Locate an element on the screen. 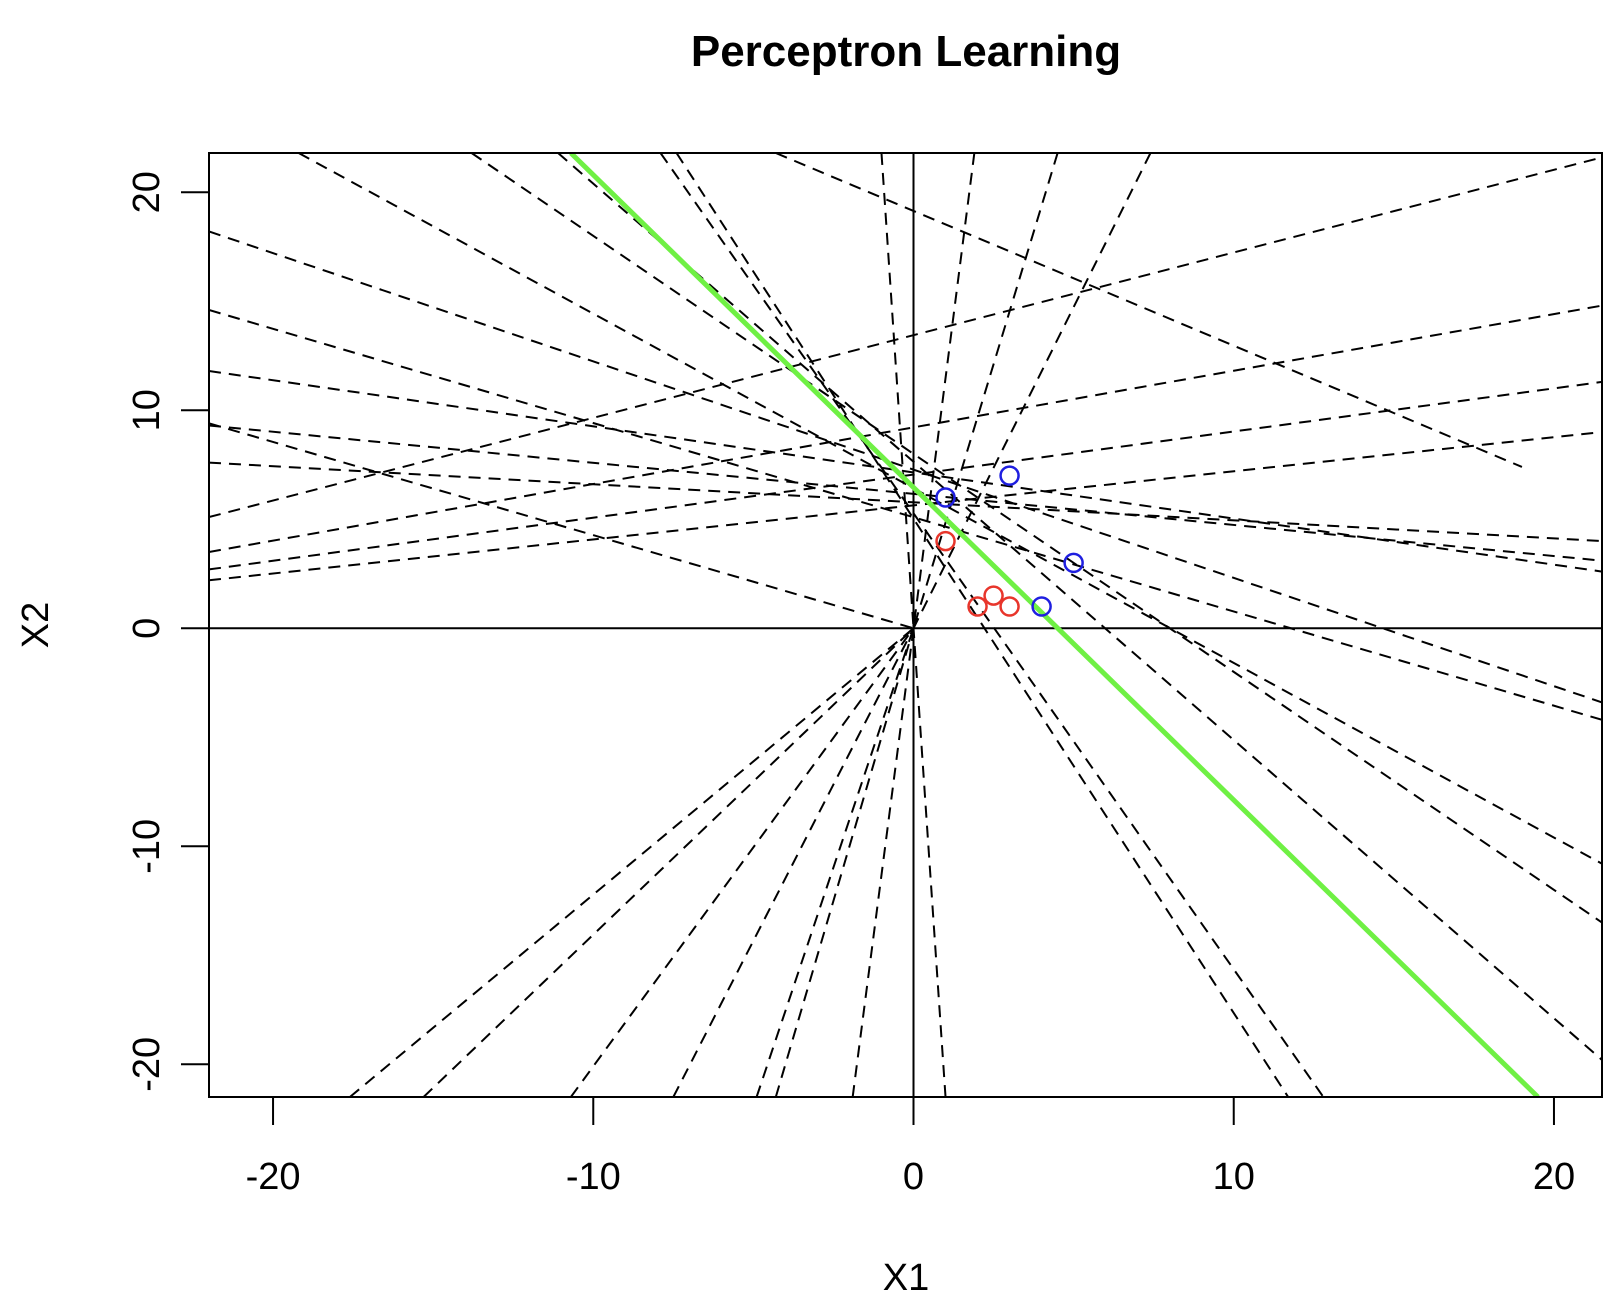 The image size is (1622, 1298). x-tick-label: -10 is located at coordinates (593, 1177).